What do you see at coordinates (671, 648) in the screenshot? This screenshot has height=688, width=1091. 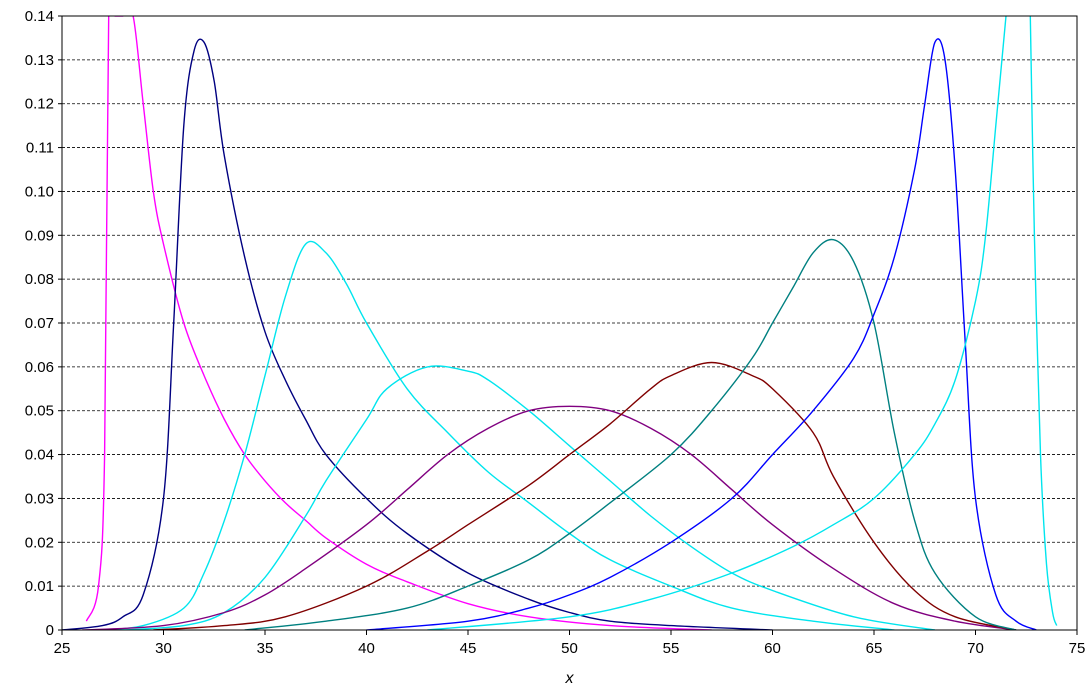 I see `x-tick-label: 55` at bounding box center [671, 648].